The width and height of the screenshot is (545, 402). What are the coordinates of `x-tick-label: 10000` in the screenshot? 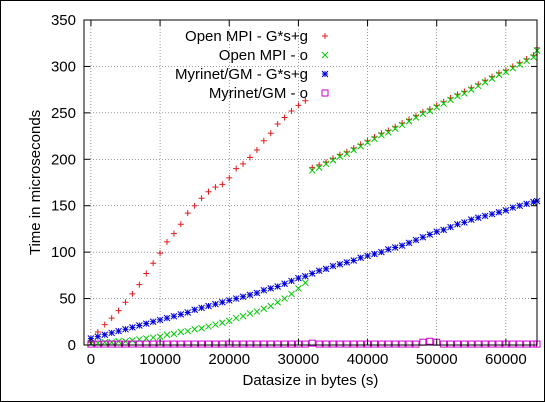 It's located at (160, 359).